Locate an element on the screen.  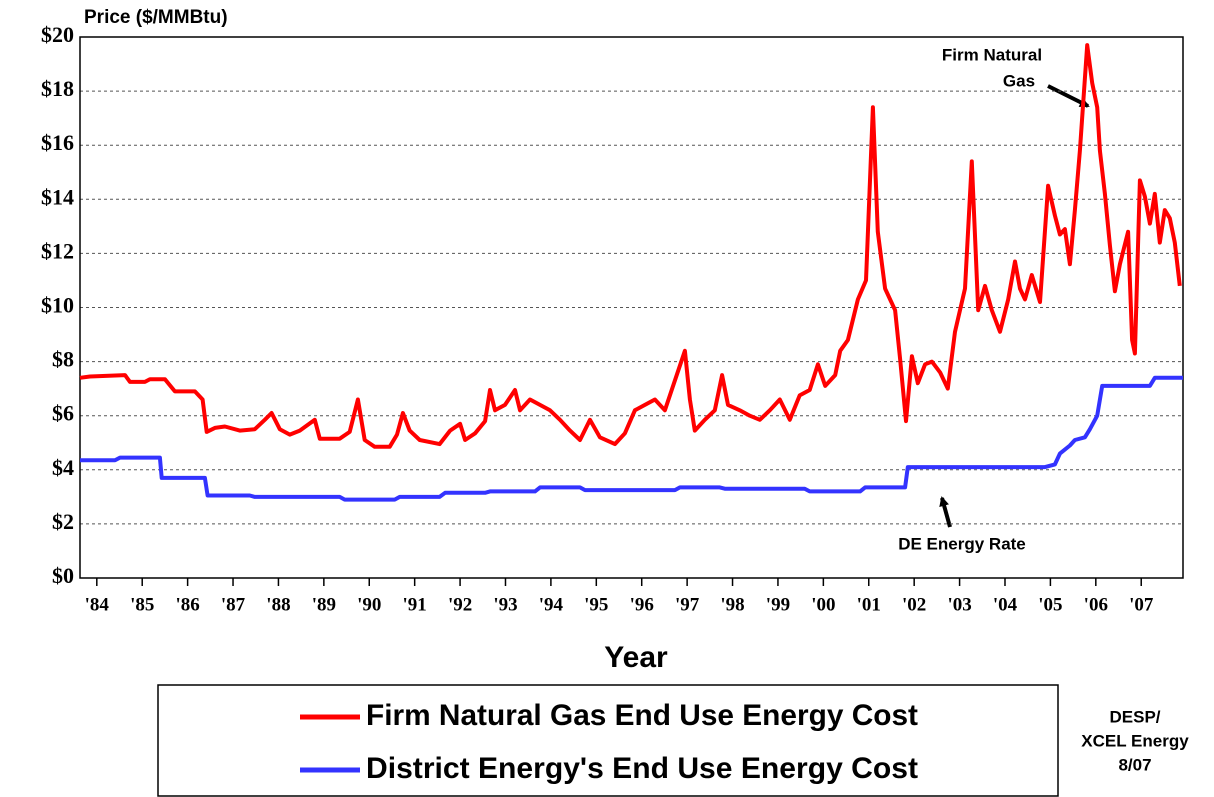
legend-label: District Energy's End Use Energy Cost is located at coordinates (642, 768).